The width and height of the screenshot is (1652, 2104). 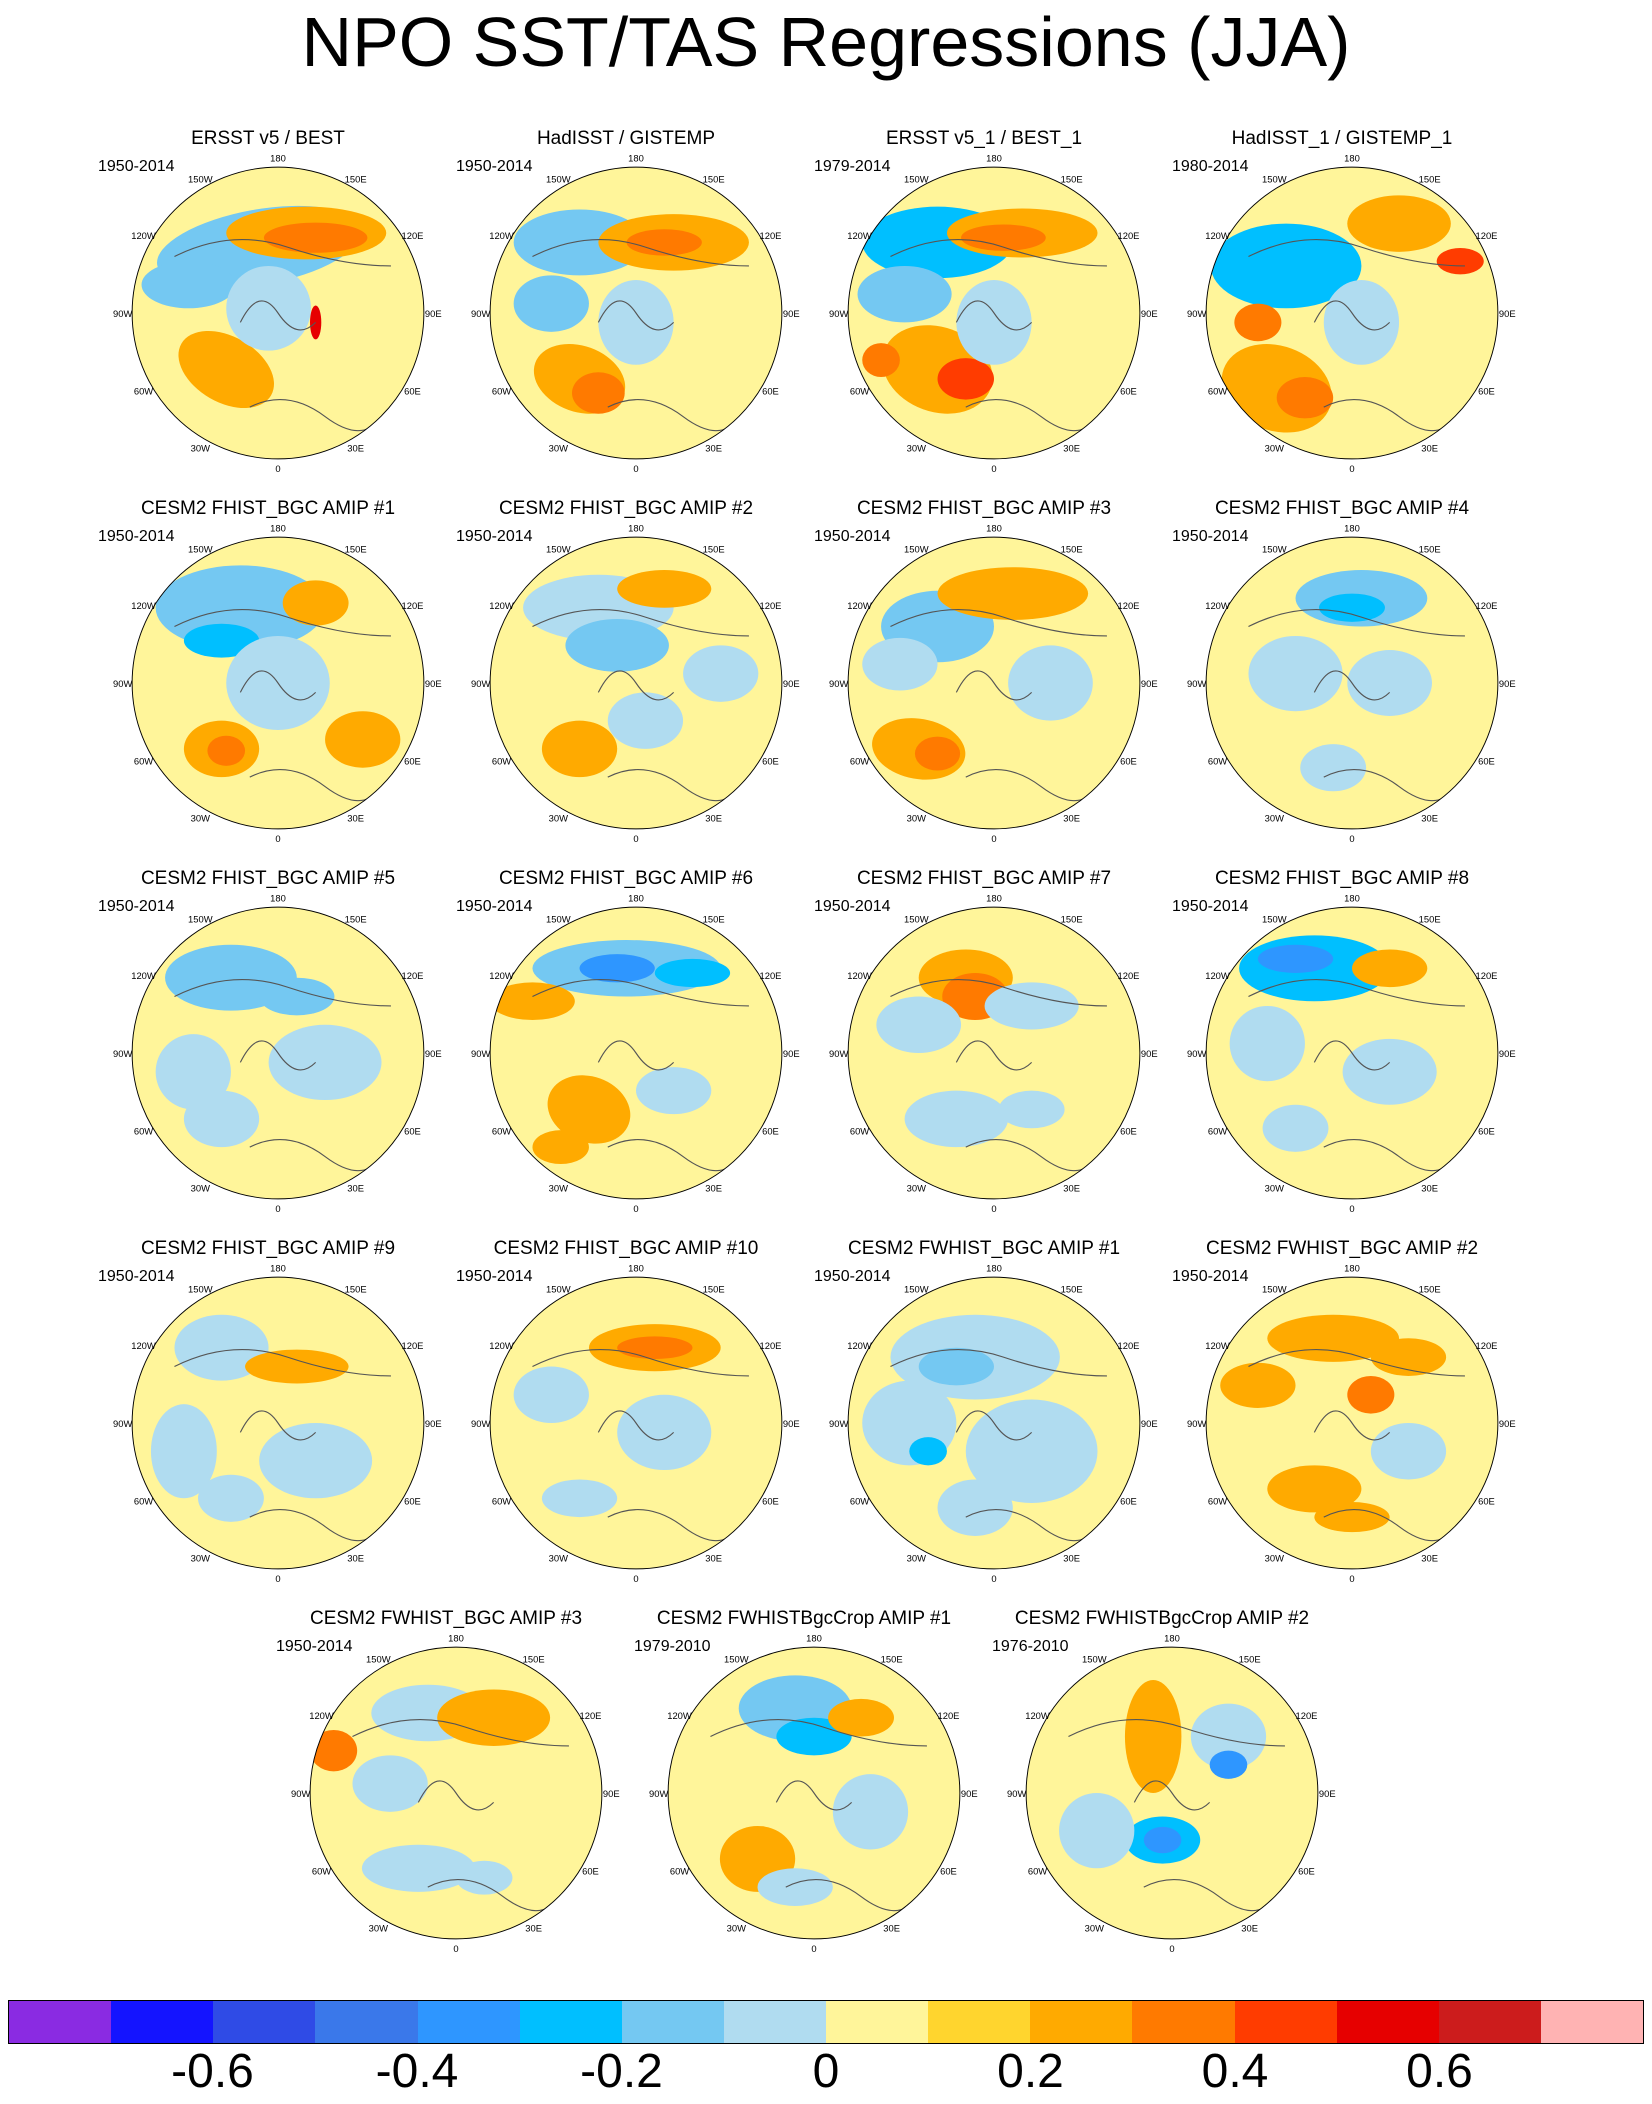 What do you see at coordinates (826, 42) in the screenshot?
I see `figure-title: NPO SST/TAS Regressions (JJA)` at bounding box center [826, 42].